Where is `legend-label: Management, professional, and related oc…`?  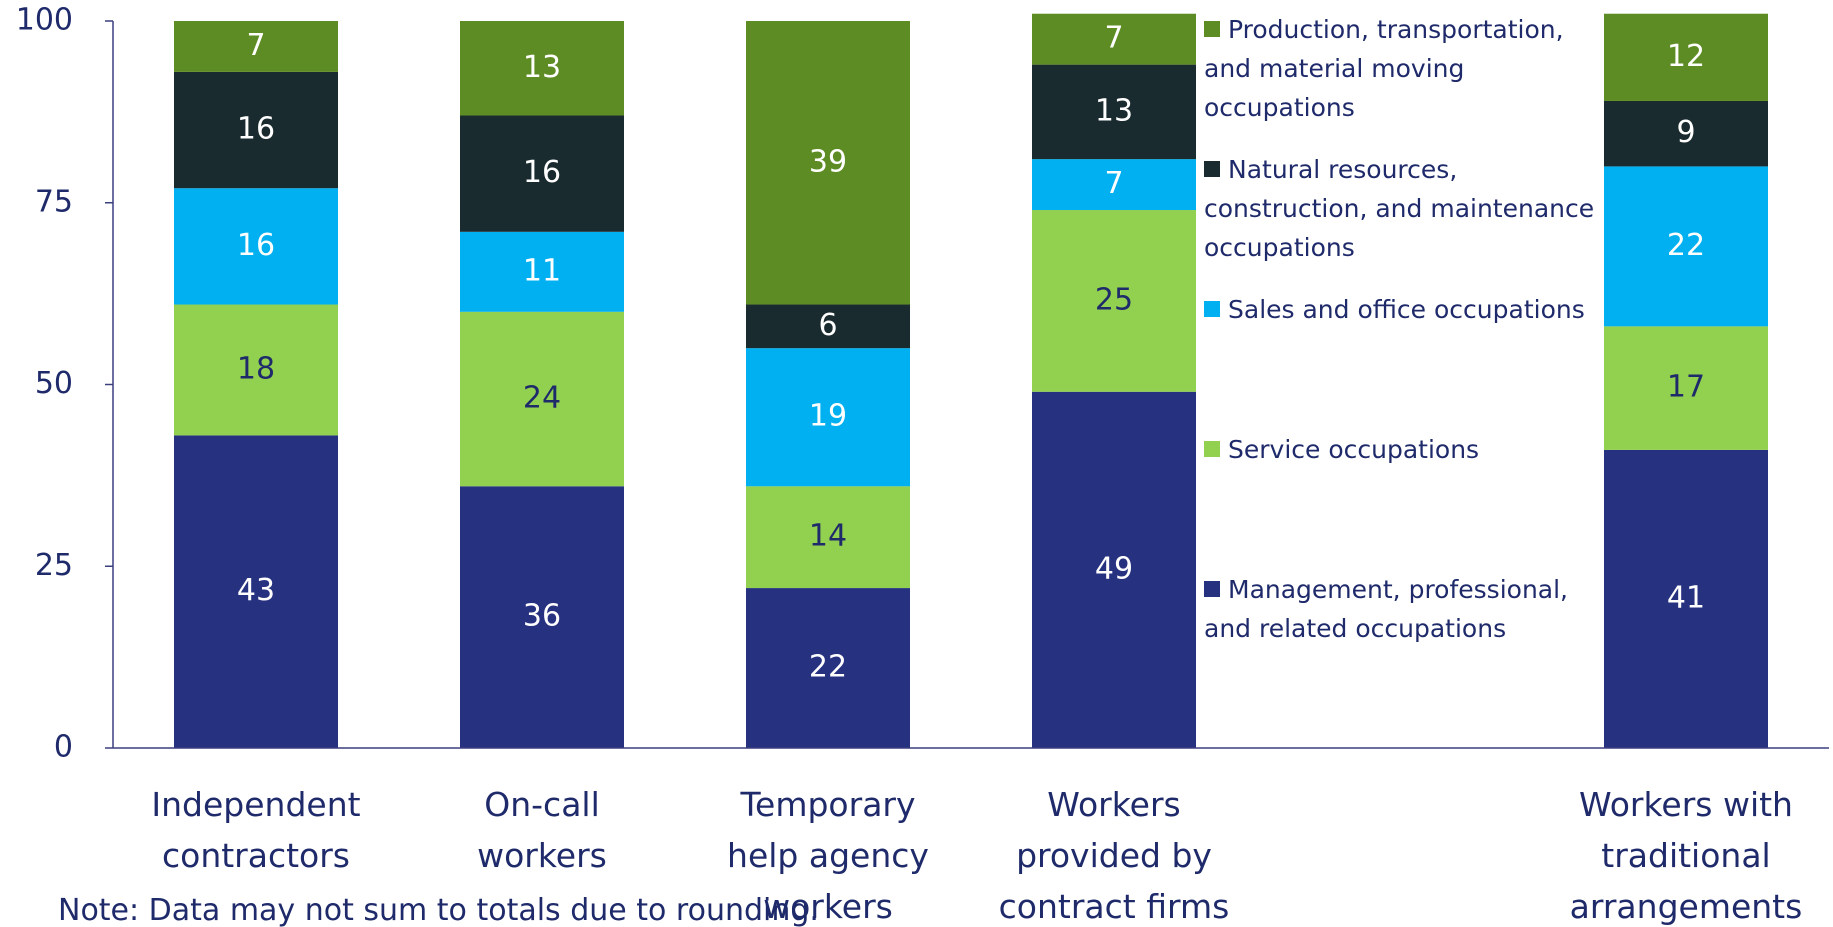
legend-label: Management, professional, and related oc… is located at coordinates (1386, 609).